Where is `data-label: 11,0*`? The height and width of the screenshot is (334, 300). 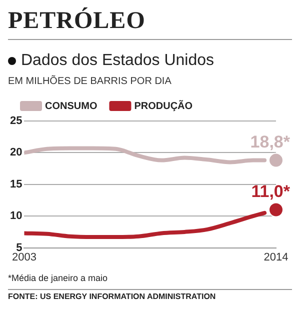
data-label: 11,0* is located at coordinates (270, 191).